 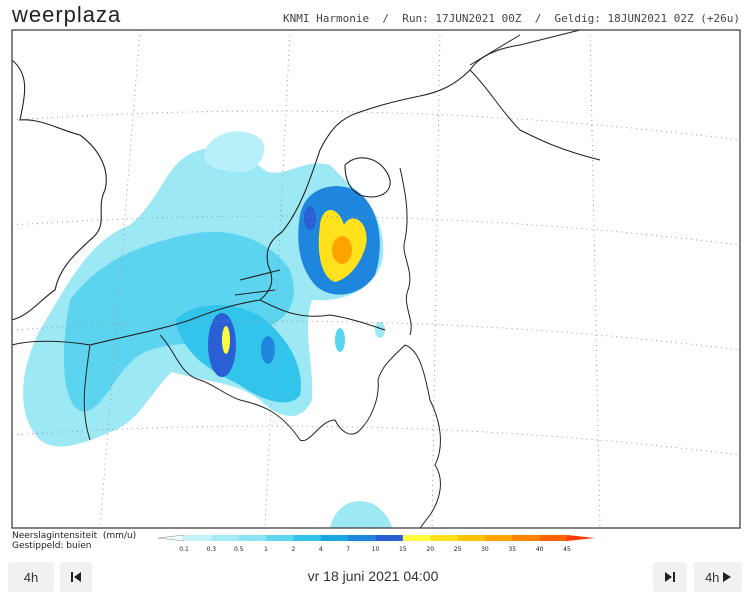 I want to click on legend-tick-label: 4, so click(x=321, y=549).